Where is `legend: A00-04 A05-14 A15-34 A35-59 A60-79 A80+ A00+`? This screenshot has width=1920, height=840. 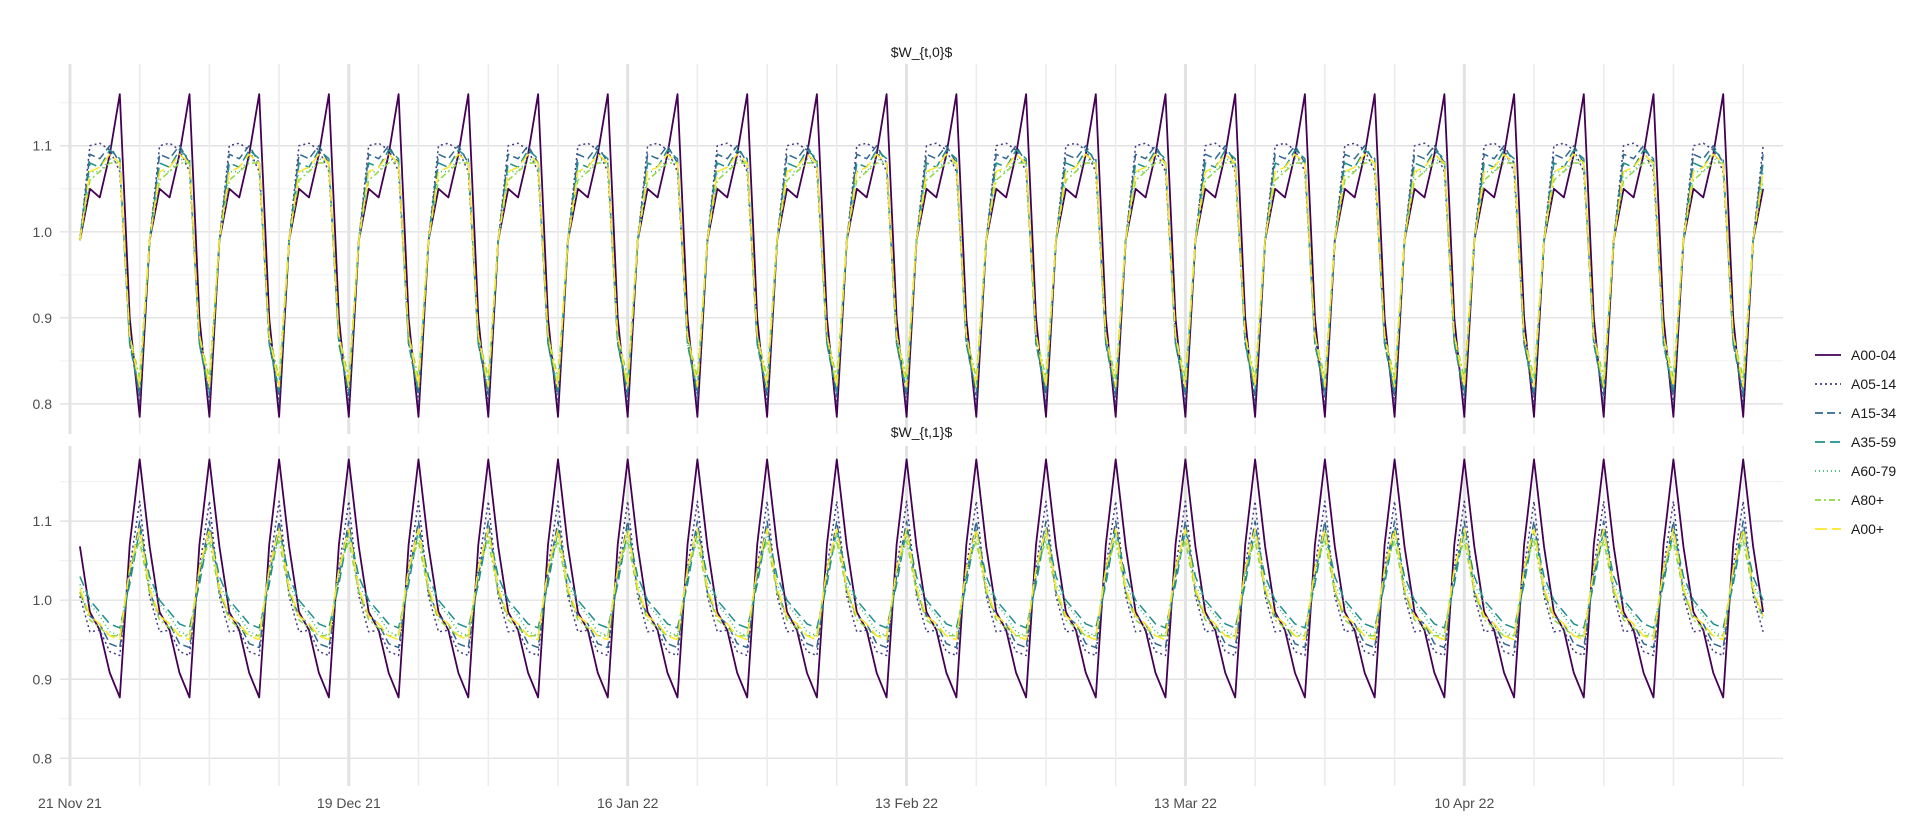 legend: A00-04 A05-14 A15-34 A35-59 A60-79 A80+ A00+ is located at coordinates (1855, 442).